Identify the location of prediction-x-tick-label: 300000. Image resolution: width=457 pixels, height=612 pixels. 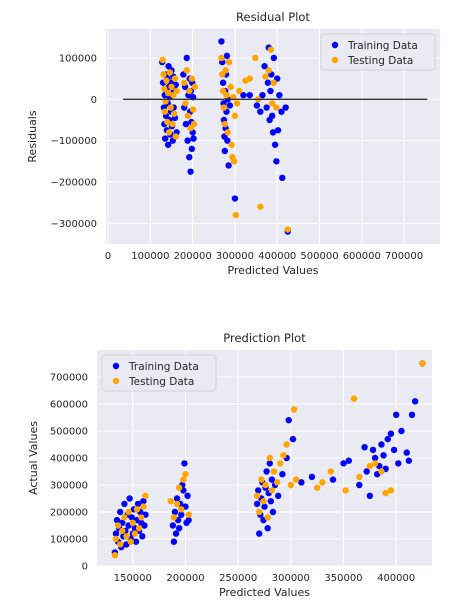
(291, 578).